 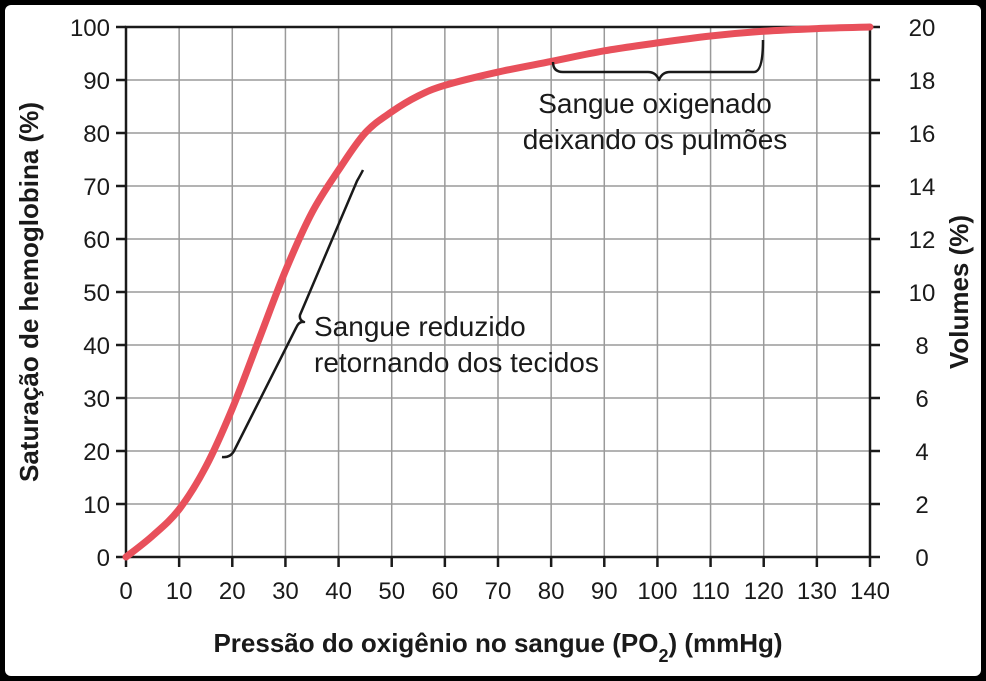 What do you see at coordinates (293, 314) in the screenshot?
I see `brace-reduced-blood` at bounding box center [293, 314].